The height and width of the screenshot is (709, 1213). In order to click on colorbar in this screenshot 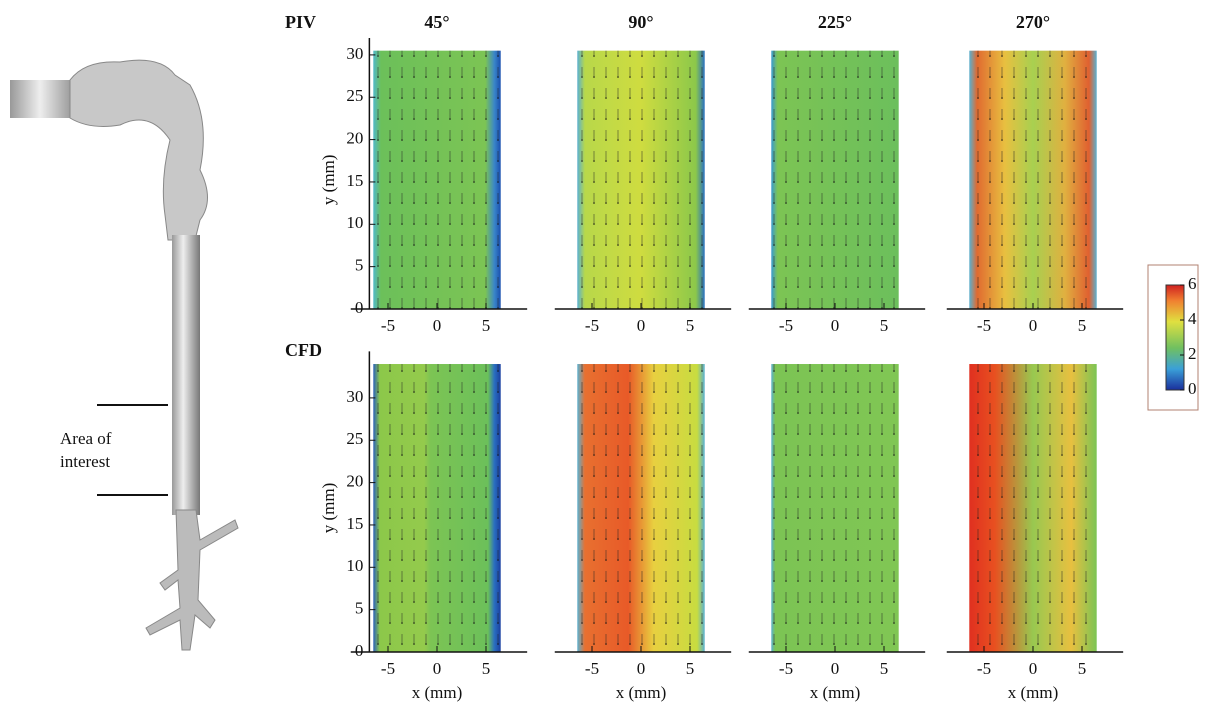, I will do `click(1173, 337)`.